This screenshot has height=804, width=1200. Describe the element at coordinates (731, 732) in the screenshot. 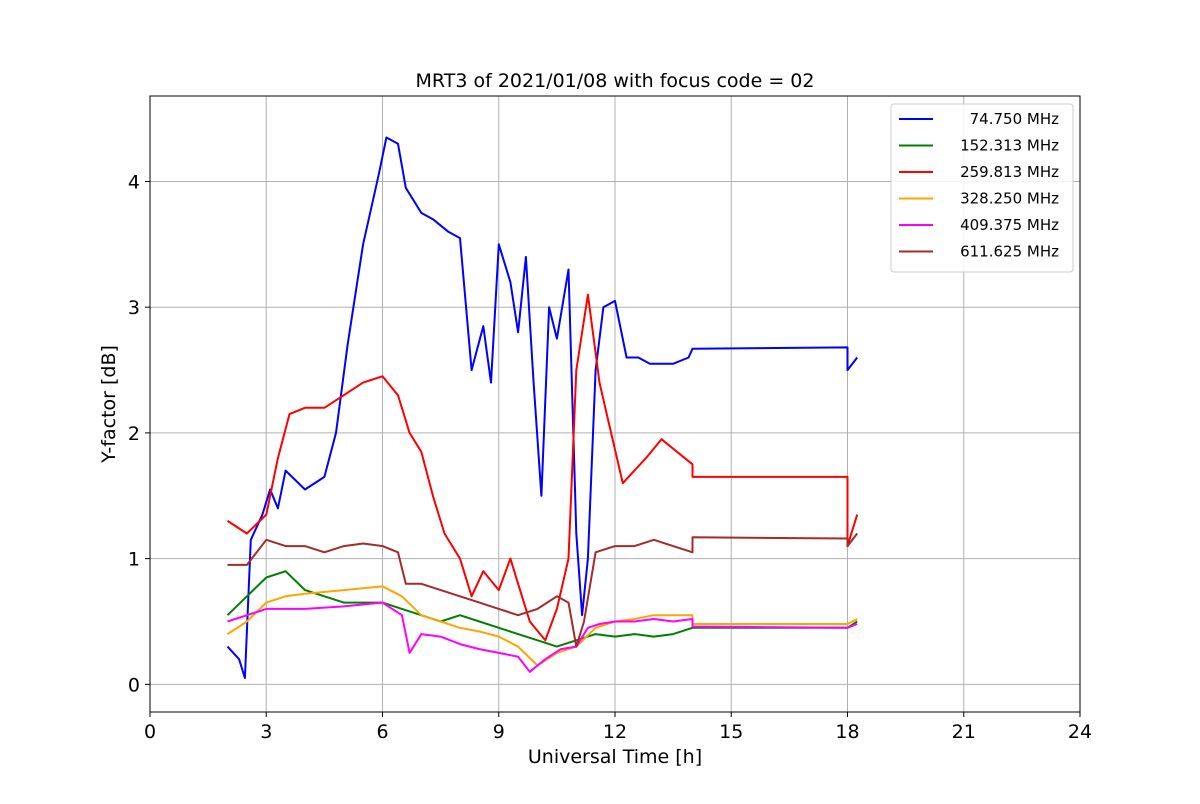

I see `x-tick-label: 15` at that location.